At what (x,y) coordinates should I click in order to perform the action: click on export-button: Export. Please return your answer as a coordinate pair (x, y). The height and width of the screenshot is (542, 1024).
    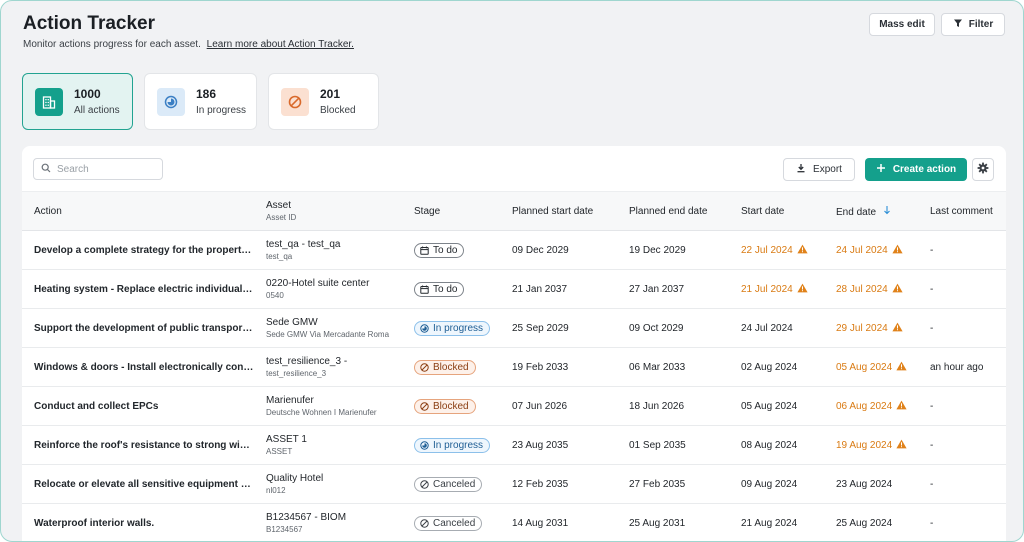
    Looking at the image, I should click on (819, 169).